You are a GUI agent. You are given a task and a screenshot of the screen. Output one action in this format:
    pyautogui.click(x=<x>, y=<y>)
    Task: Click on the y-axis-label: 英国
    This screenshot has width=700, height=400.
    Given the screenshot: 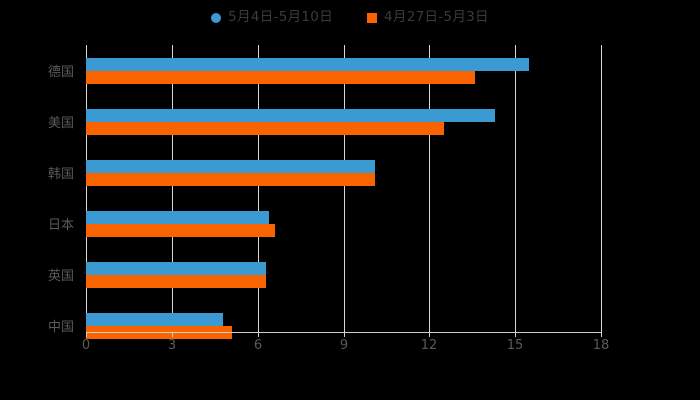 What is the action you would take?
    pyautogui.click(x=60, y=276)
    